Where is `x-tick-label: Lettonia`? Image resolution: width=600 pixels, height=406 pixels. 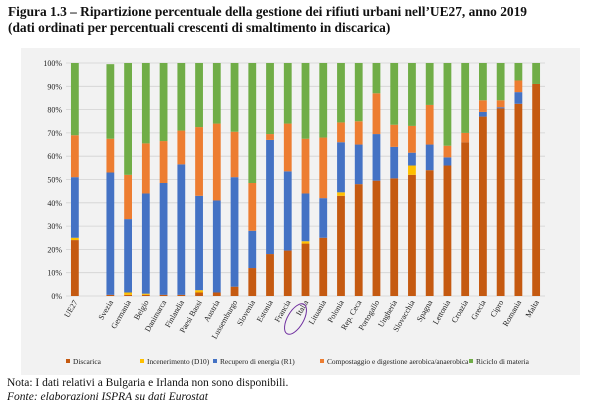
x-tick-label: Lettonia is located at coordinates (441, 312).